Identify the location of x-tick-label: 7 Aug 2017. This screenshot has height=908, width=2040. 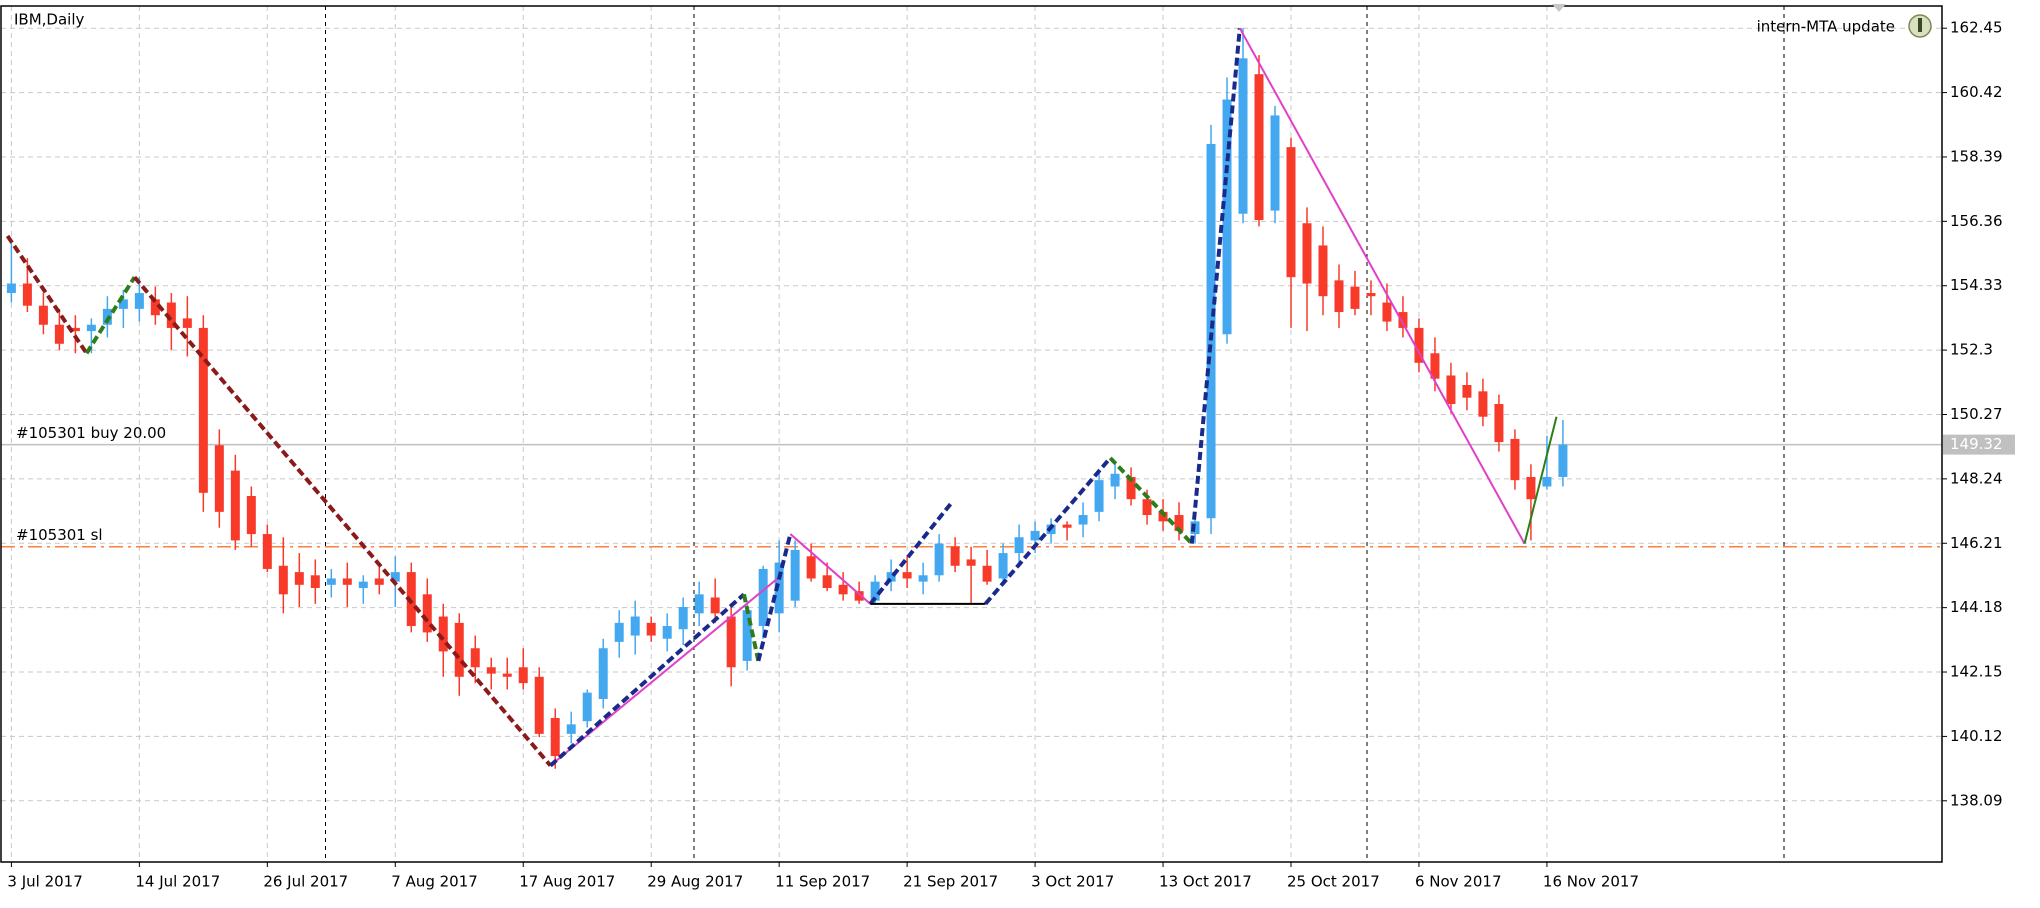
(434, 882).